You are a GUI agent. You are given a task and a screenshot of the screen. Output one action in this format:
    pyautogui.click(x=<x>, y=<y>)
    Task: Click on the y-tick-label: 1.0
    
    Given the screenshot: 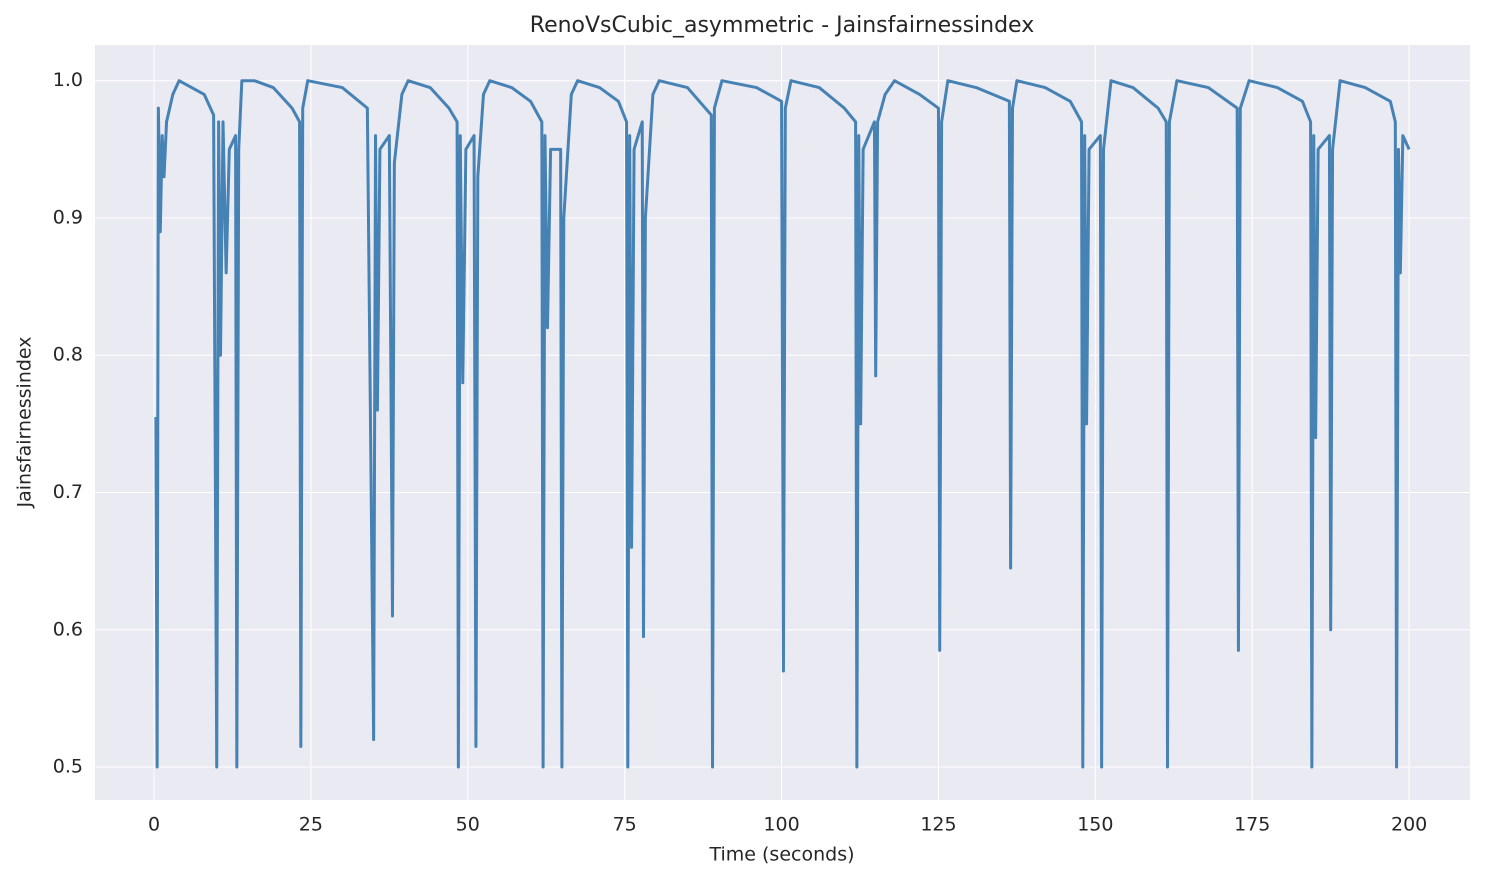 What is the action you would take?
    pyautogui.click(x=68, y=80)
    